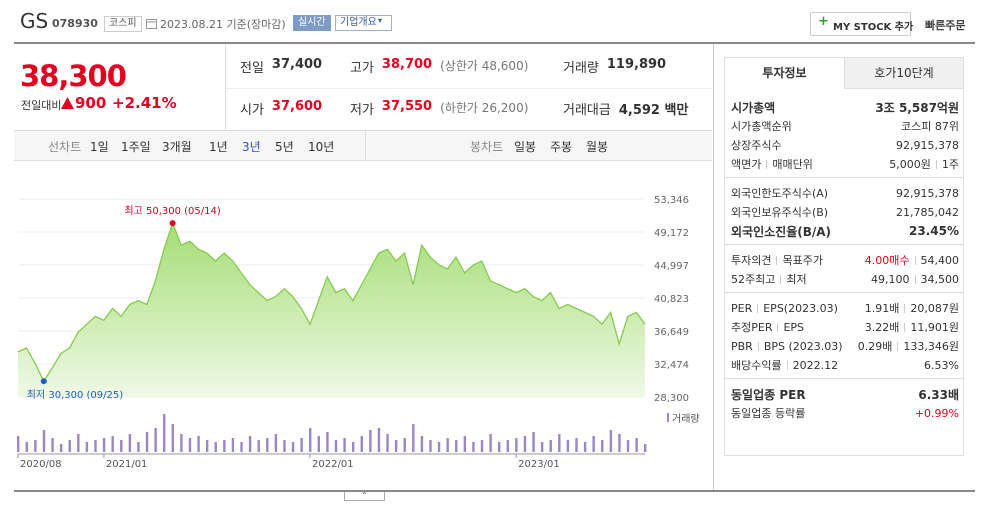 This screenshot has width=989, height=511. Describe the element at coordinates (362, 68) in the screenshot. I see `label: 고가` at that location.